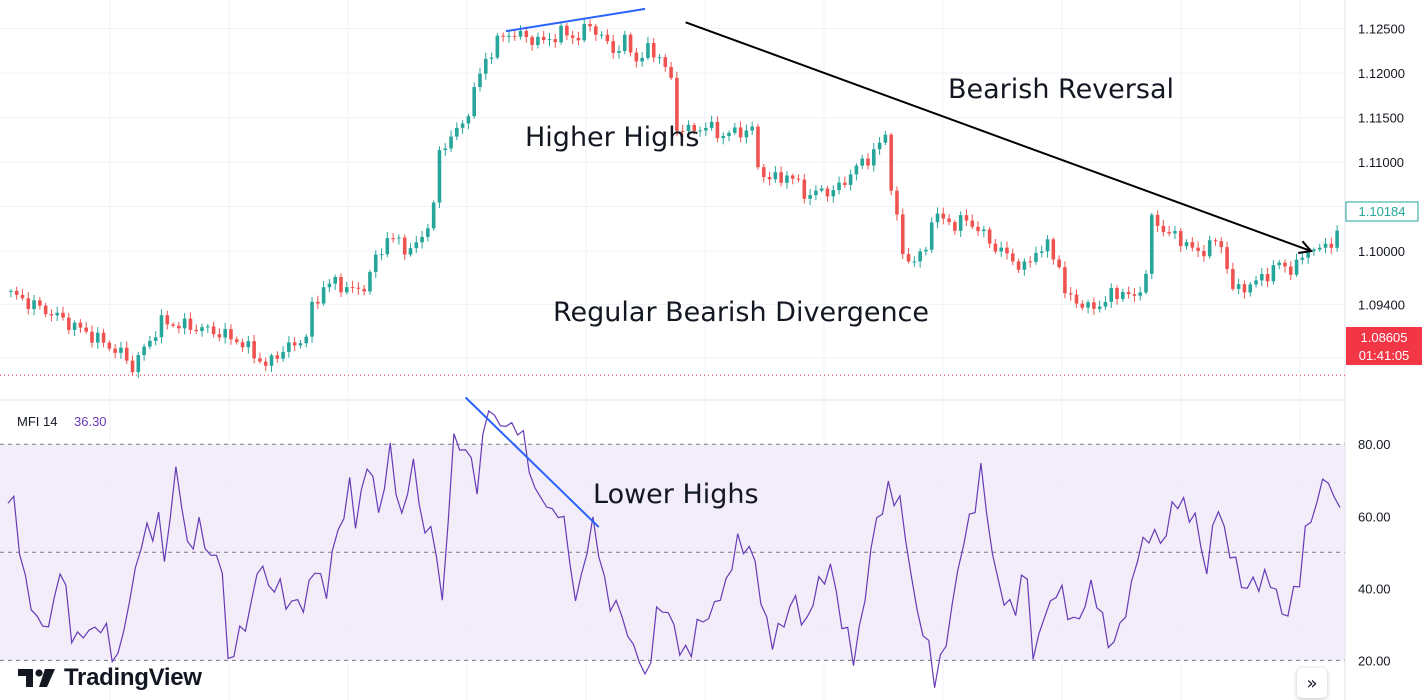 The width and height of the screenshot is (1428, 700). Describe the element at coordinates (1384, 337) in the screenshot. I see `marked-price-value: 1.08605` at that location.